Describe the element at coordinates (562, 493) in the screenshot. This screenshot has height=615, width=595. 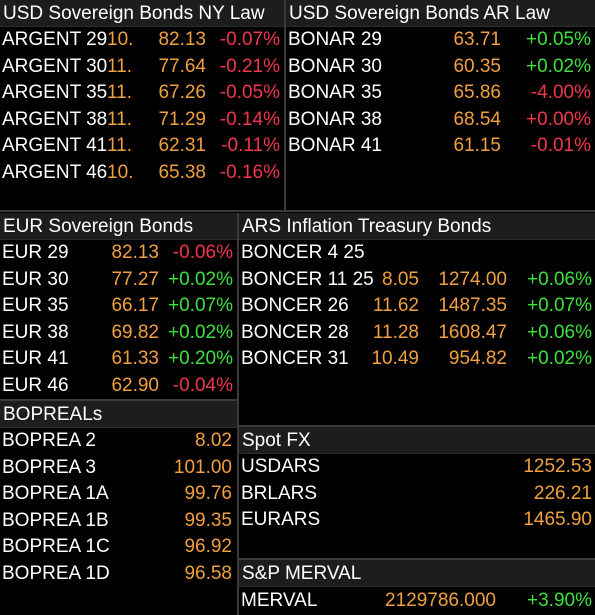
I see `last-price: 226.21` at that location.